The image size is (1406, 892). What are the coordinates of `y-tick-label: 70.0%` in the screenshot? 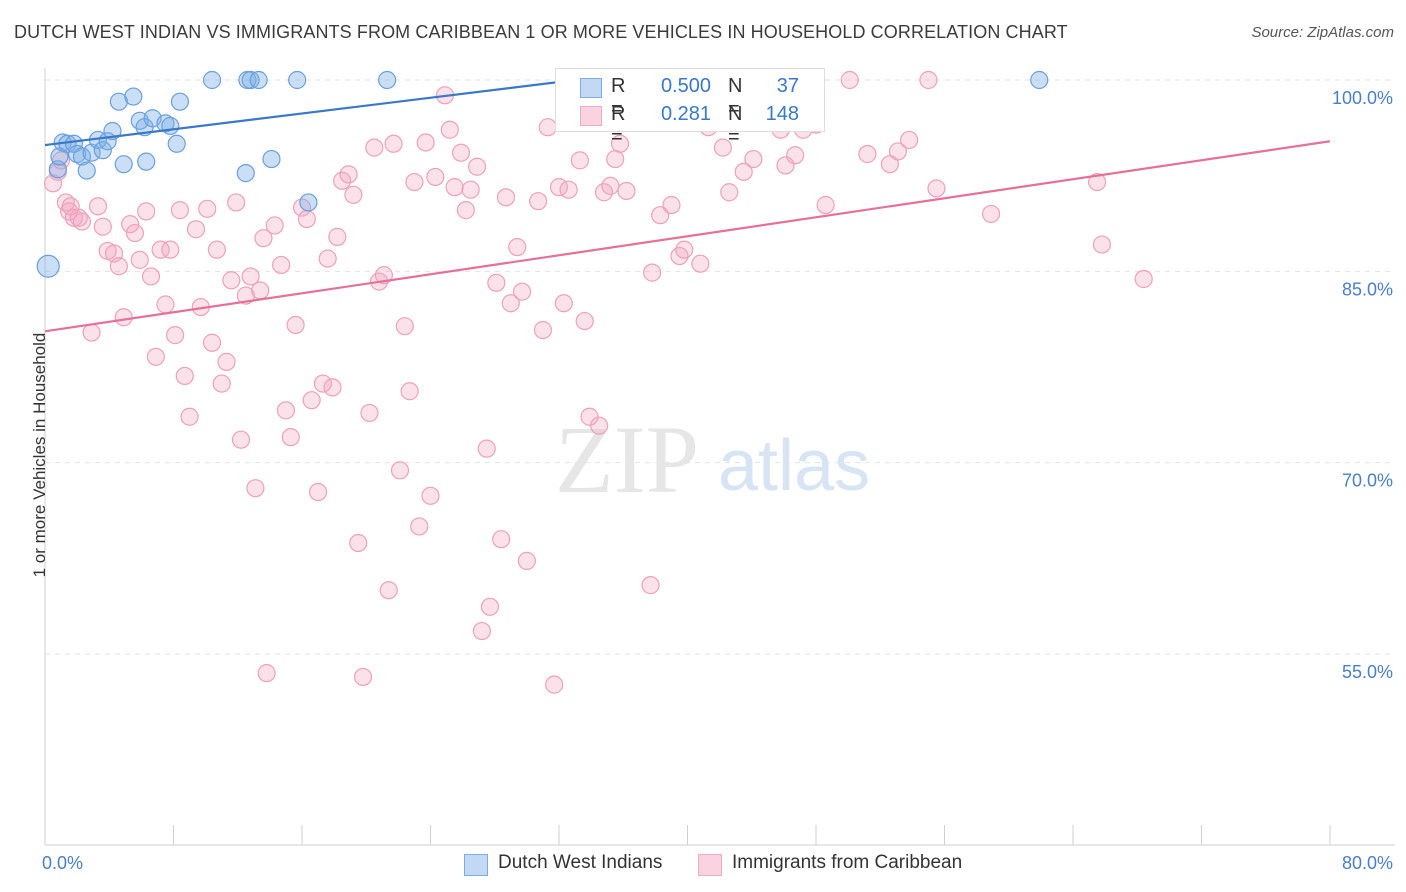 It's located at (1367, 481).